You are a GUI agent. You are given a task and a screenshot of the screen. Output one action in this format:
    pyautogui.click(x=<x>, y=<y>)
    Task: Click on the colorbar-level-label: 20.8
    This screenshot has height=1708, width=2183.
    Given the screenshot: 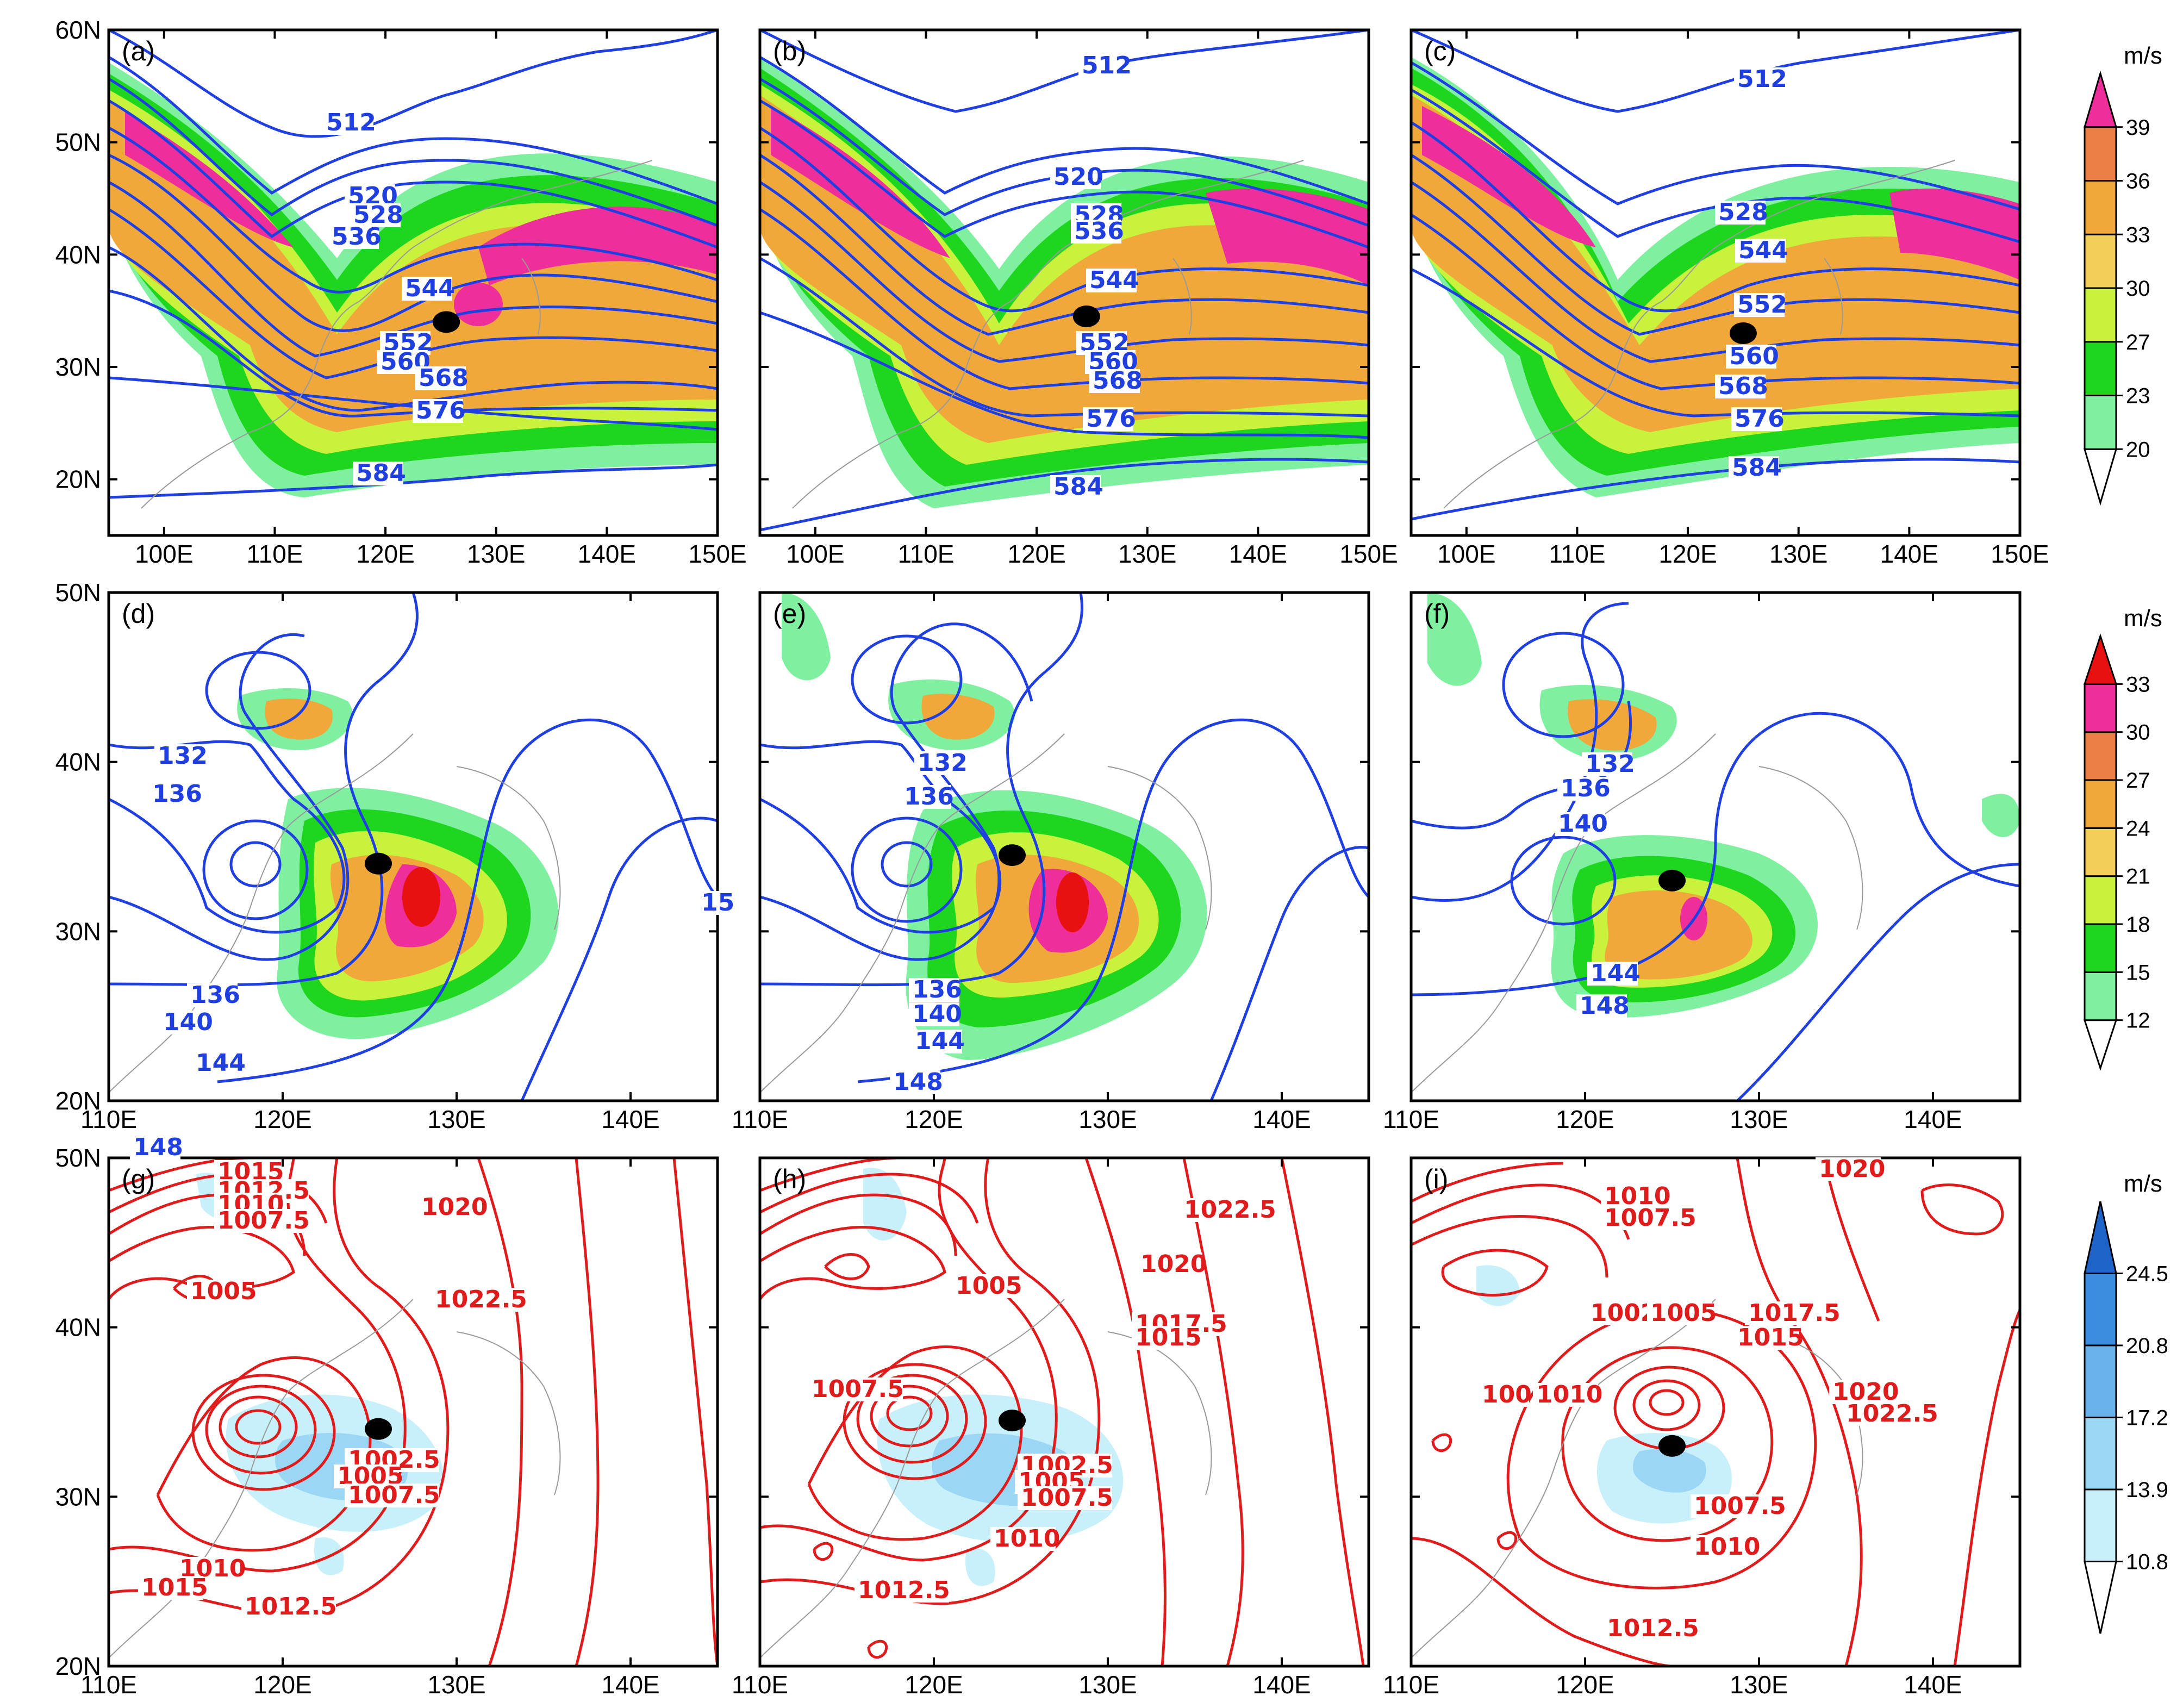 What is the action you would take?
    pyautogui.click(x=2147, y=1346)
    